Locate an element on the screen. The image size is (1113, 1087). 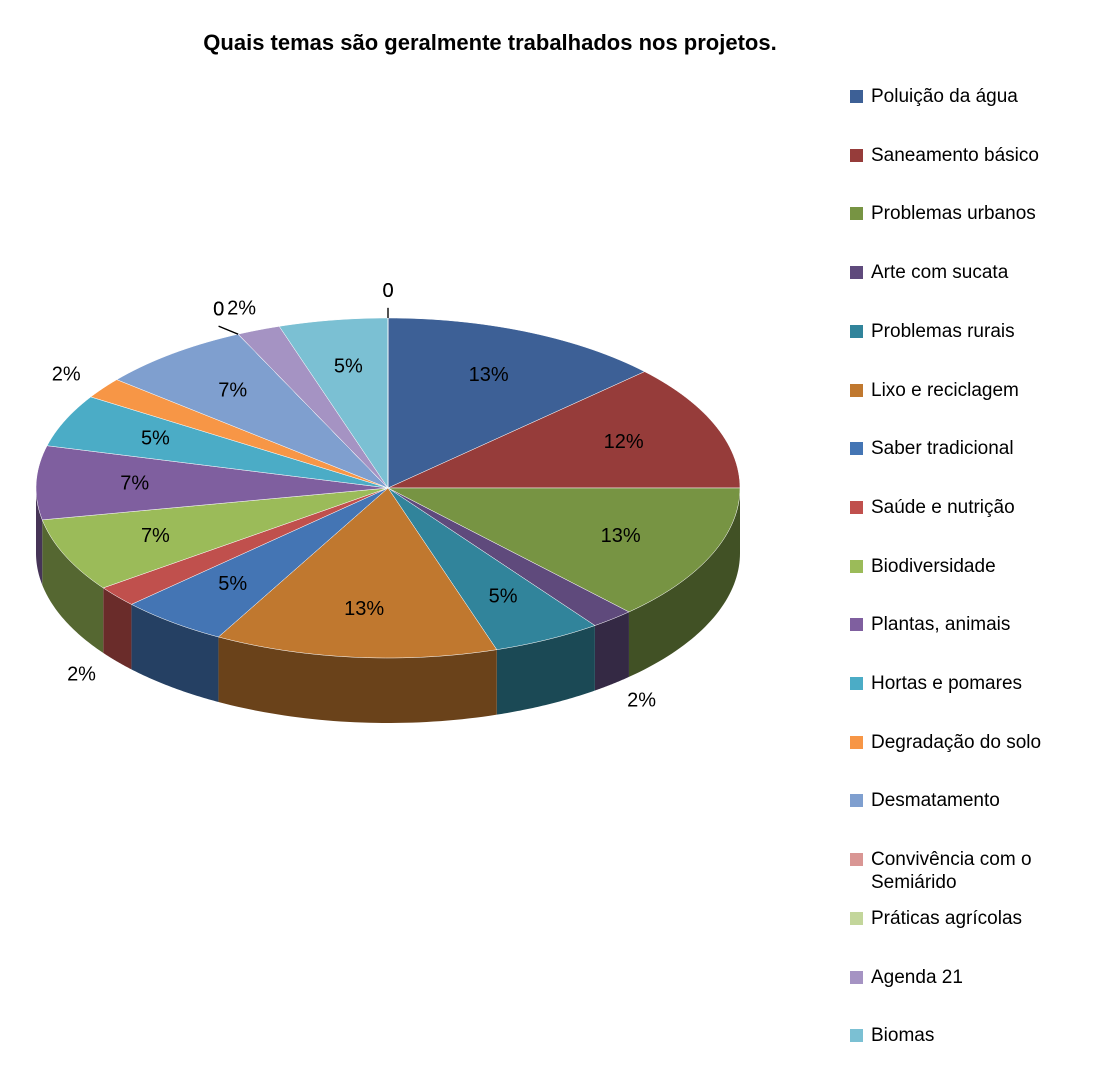
legend-label: Arte com sucata is located at coordinates (940, 273).